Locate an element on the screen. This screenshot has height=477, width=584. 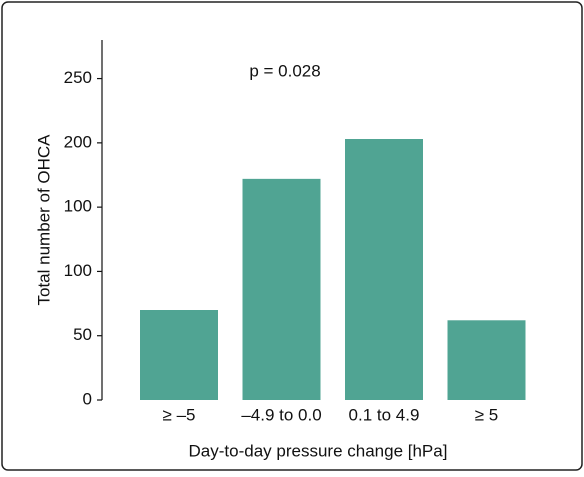
y-tick-label: 50 is located at coordinates (82, 334).